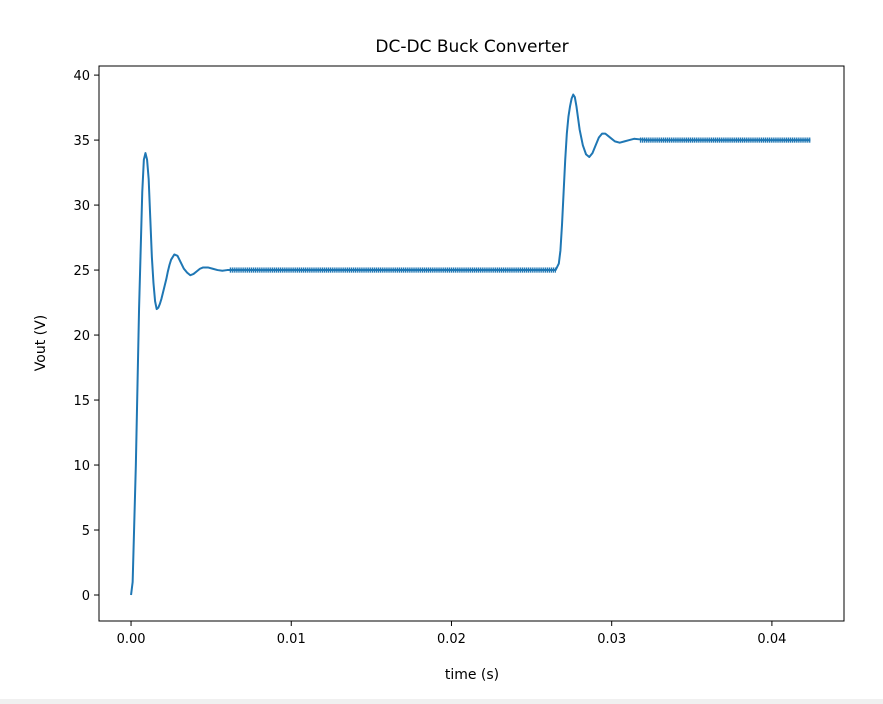 This screenshot has height=704, width=883. Describe the element at coordinates (86, 596) in the screenshot. I see `y-tick-label: 0` at that location.